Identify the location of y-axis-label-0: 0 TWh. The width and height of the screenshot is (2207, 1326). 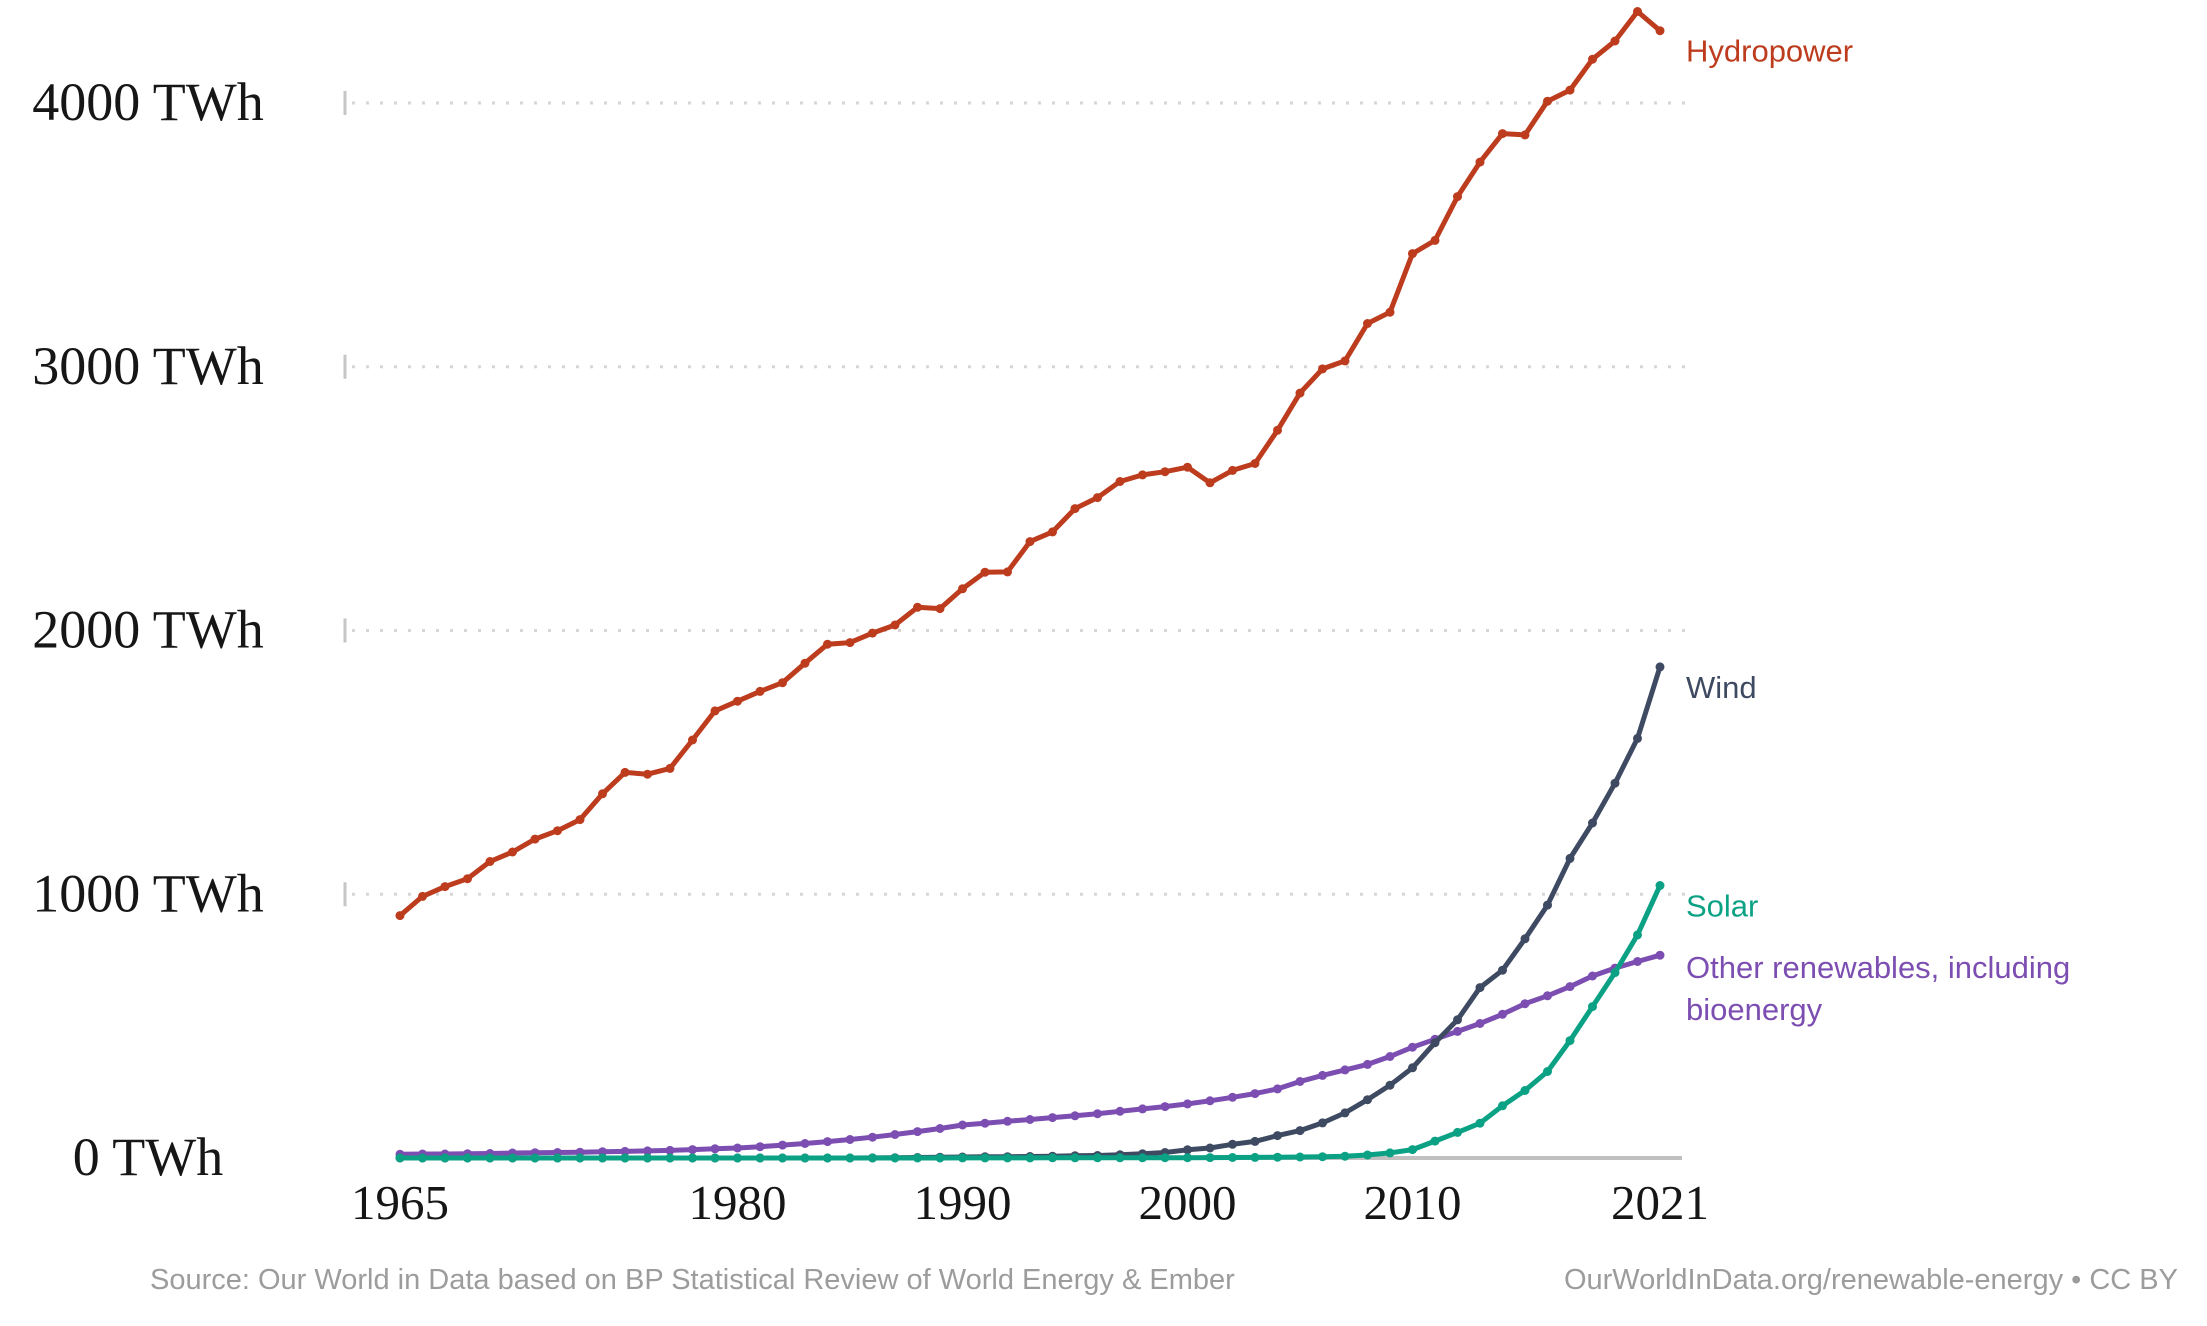
(148, 1157).